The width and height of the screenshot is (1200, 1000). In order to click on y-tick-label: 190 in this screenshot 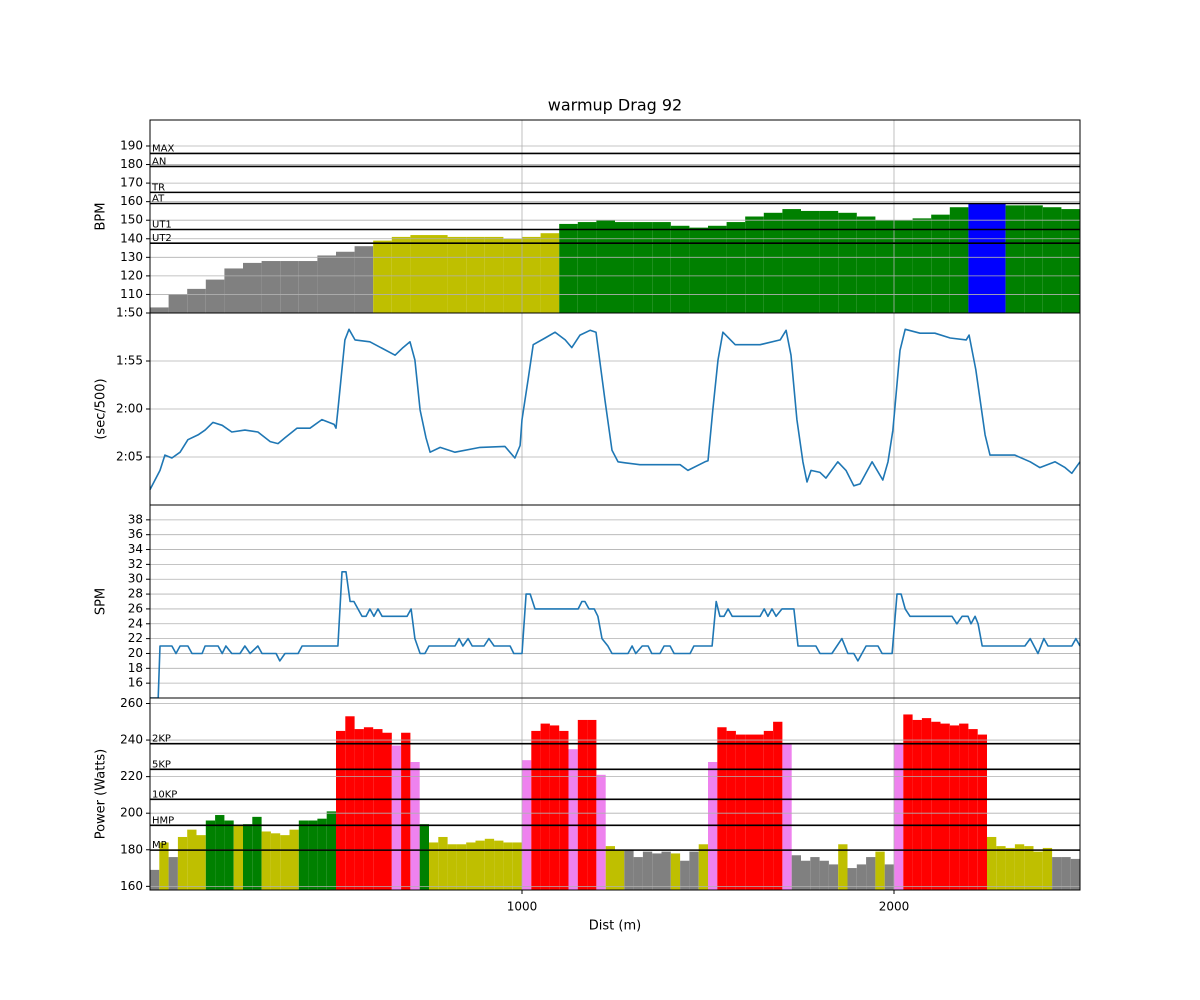, I will do `click(131, 145)`.